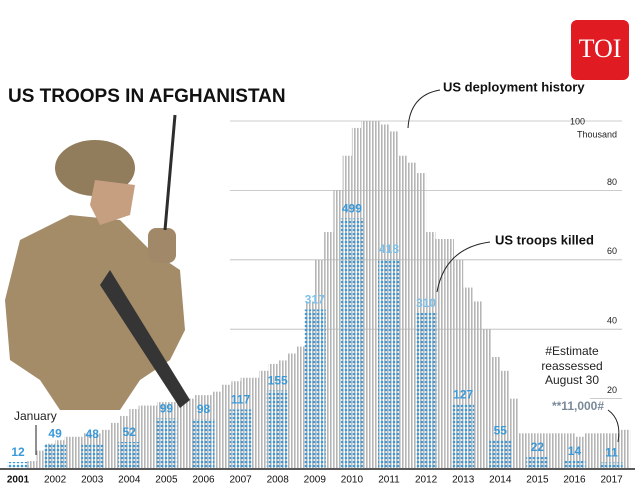 The height and width of the screenshot is (491, 635). I want to click on estimate-note: #Estimate, so click(572, 351).